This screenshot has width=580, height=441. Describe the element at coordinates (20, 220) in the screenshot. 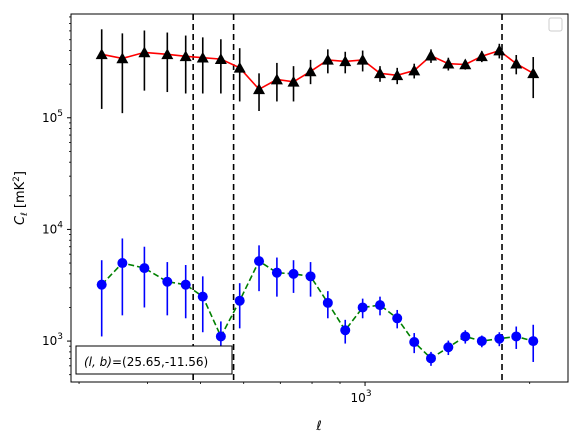

I see `y-axis-label-main: C` at that location.